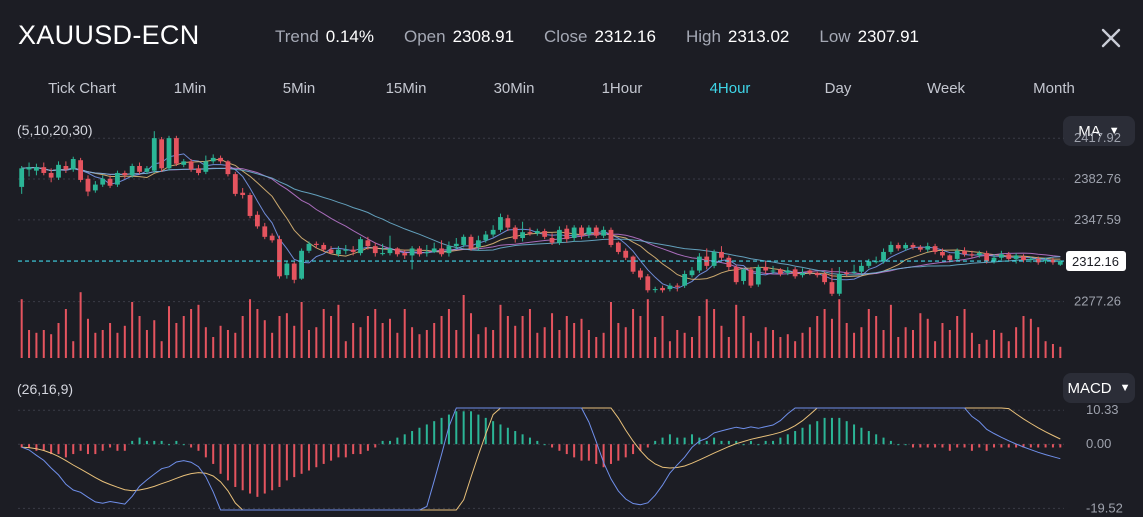  Describe the element at coordinates (1104, 507) in the screenshot. I see `macd-tick-label: -19.52` at that location.